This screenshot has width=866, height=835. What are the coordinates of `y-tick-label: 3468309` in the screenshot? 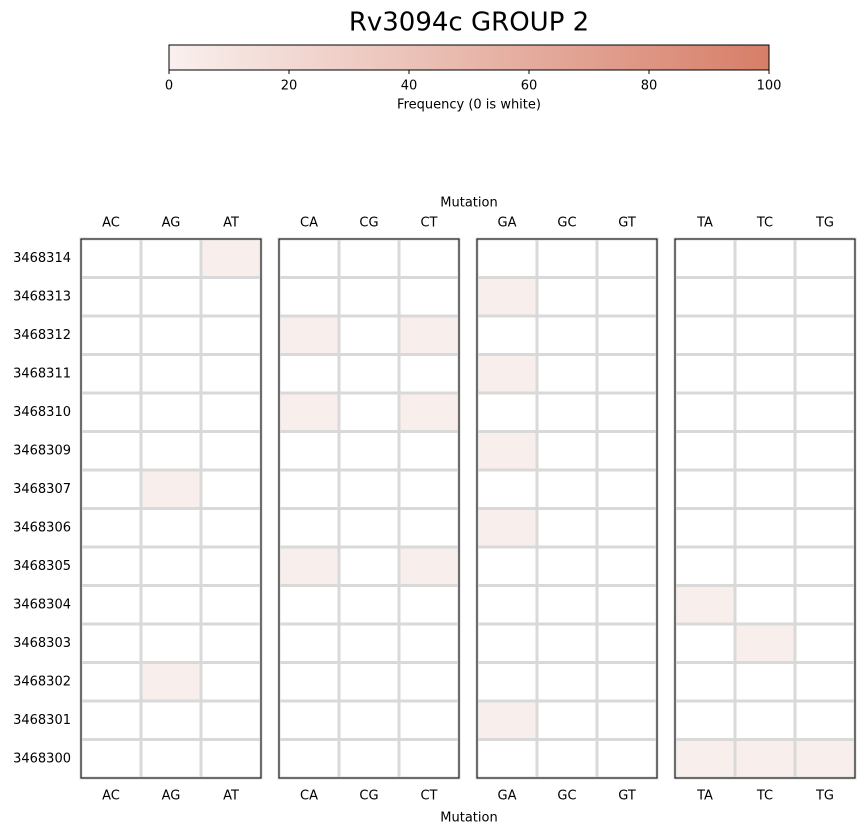 It's located at (42, 450).